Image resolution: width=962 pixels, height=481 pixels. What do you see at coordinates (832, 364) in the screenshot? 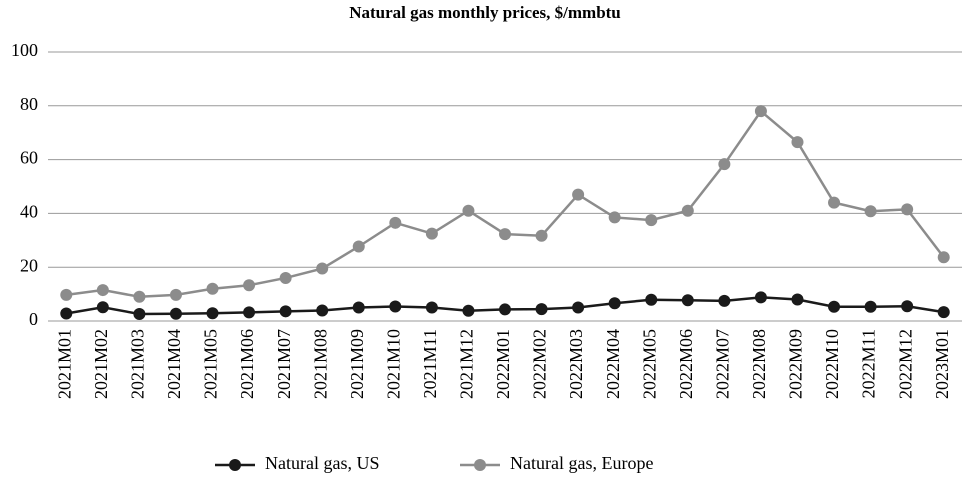
I see `x-tick-label: 2022M10` at bounding box center [832, 364].